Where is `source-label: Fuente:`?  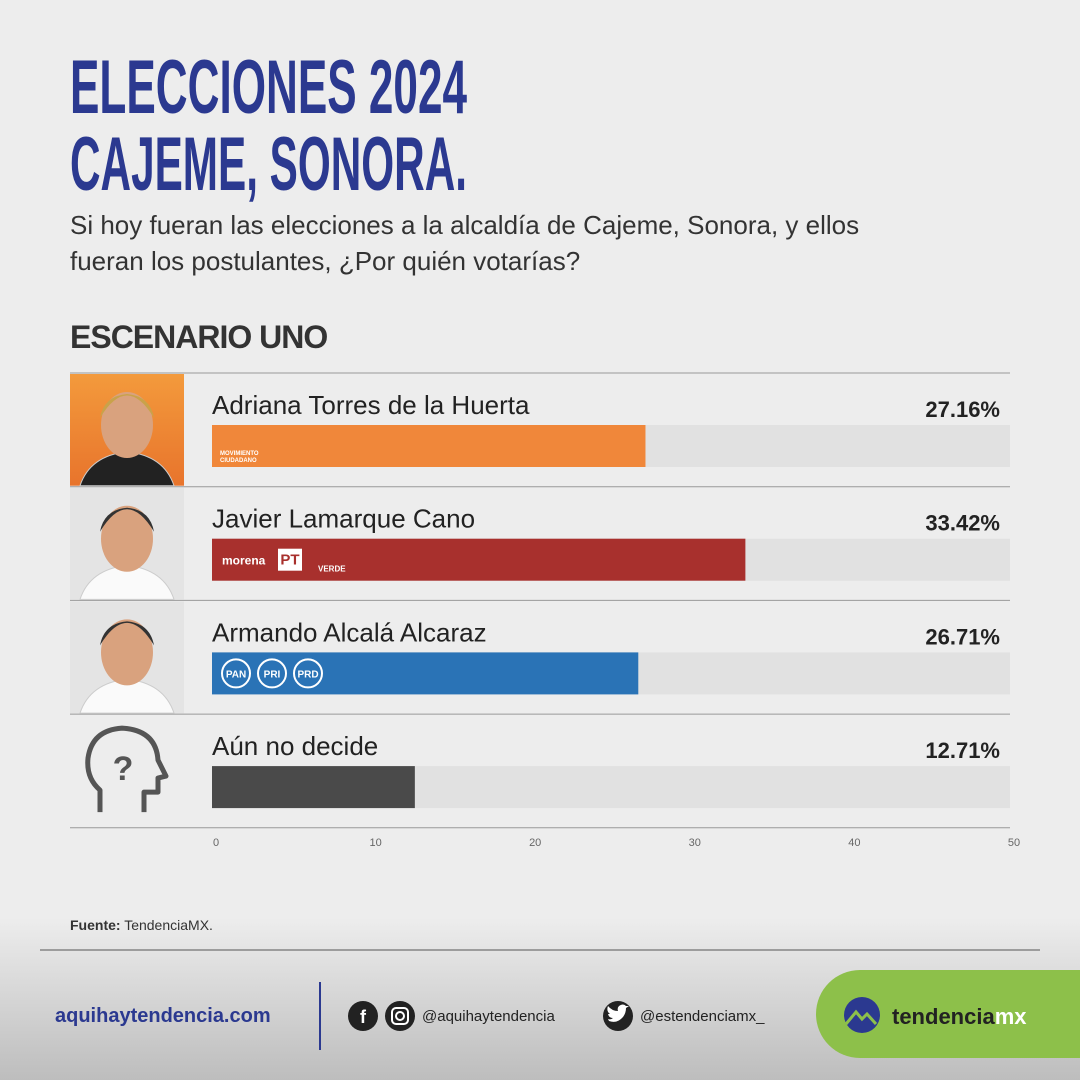 source-label: Fuente: is located at coordinates (95, 925).